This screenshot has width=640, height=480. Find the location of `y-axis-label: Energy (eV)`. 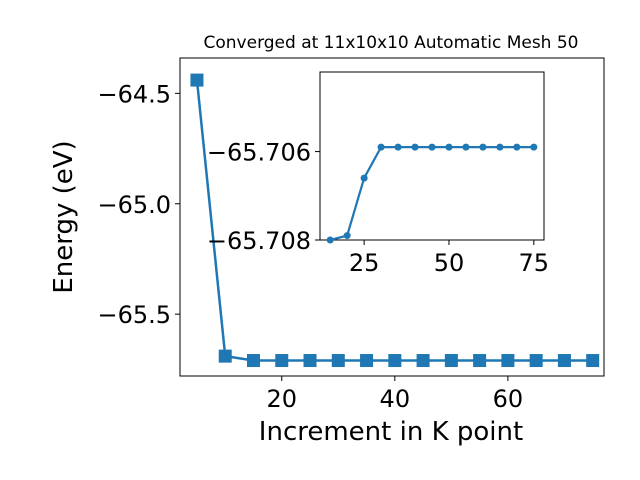

y-axis-label: Energy (eV) is located at coordinates (64, 216).